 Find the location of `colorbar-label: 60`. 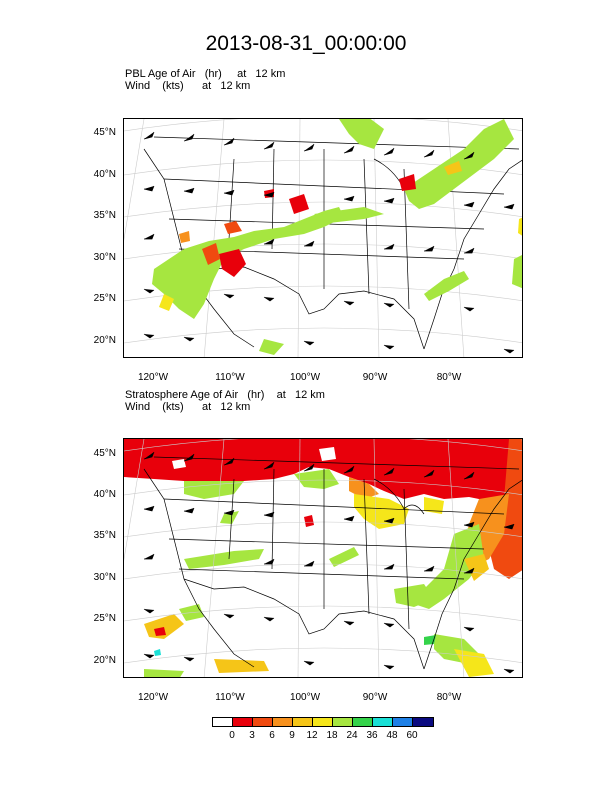

colorbar-label: 60 is located at coordinates (412, 735).